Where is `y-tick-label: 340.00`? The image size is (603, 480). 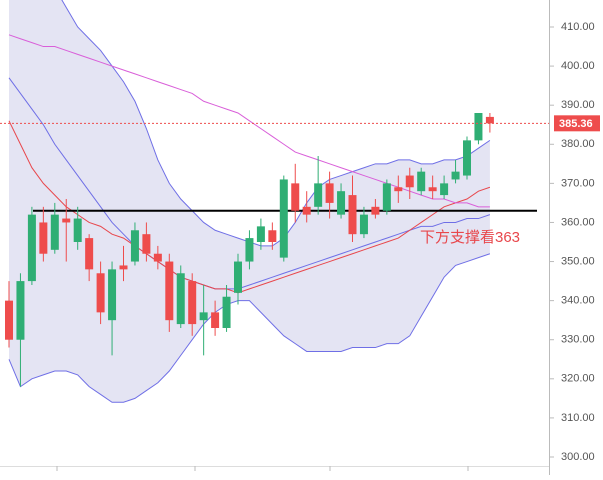 y-tick-label: 340.00 is located at coordinates (578, 301).